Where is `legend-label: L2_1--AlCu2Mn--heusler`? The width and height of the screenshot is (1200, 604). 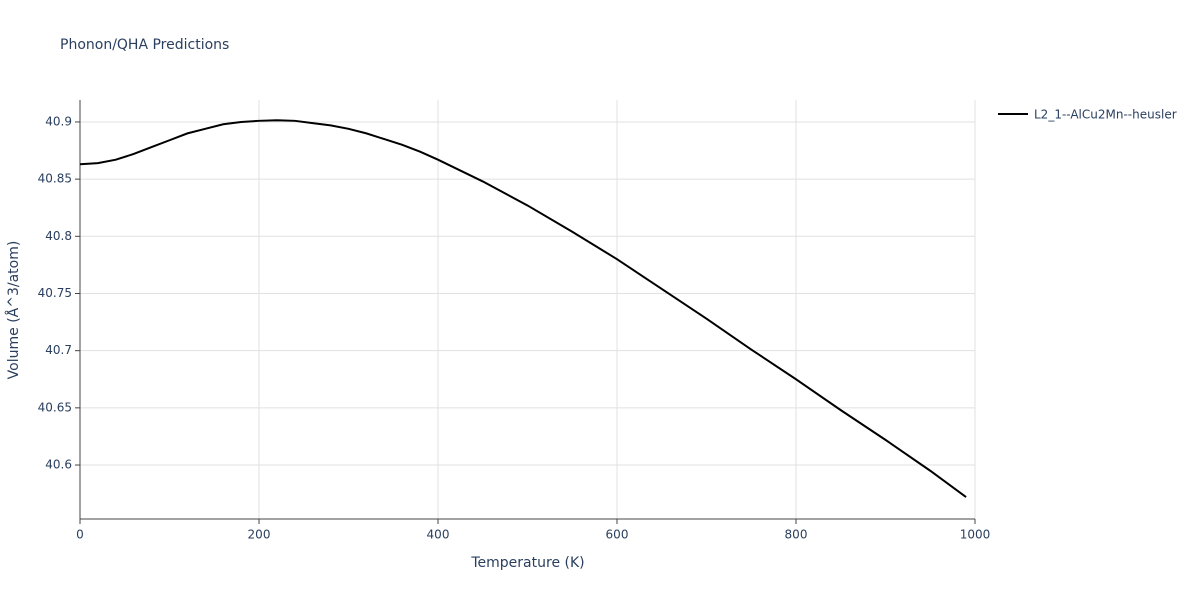 legend-label: L2_1--AlCu2Mn--heusler is located at coordinates (1105, 115).